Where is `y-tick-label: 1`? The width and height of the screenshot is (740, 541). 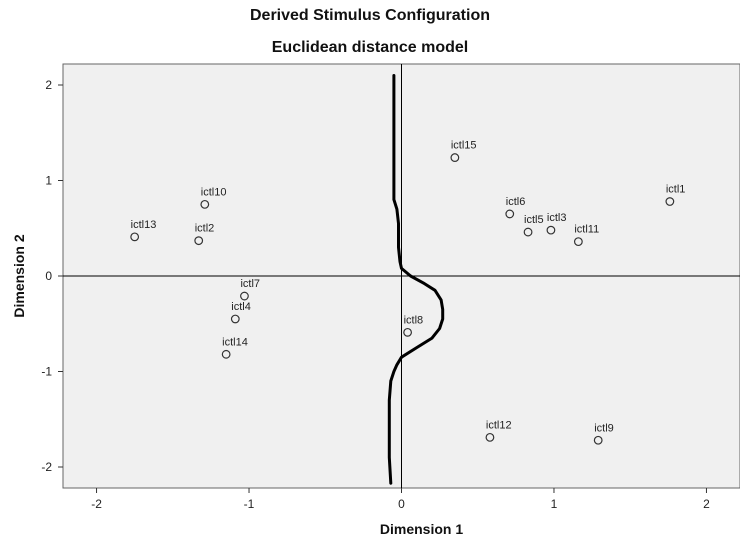
y-tick-label: 1 is located at coordinates (48, 181).